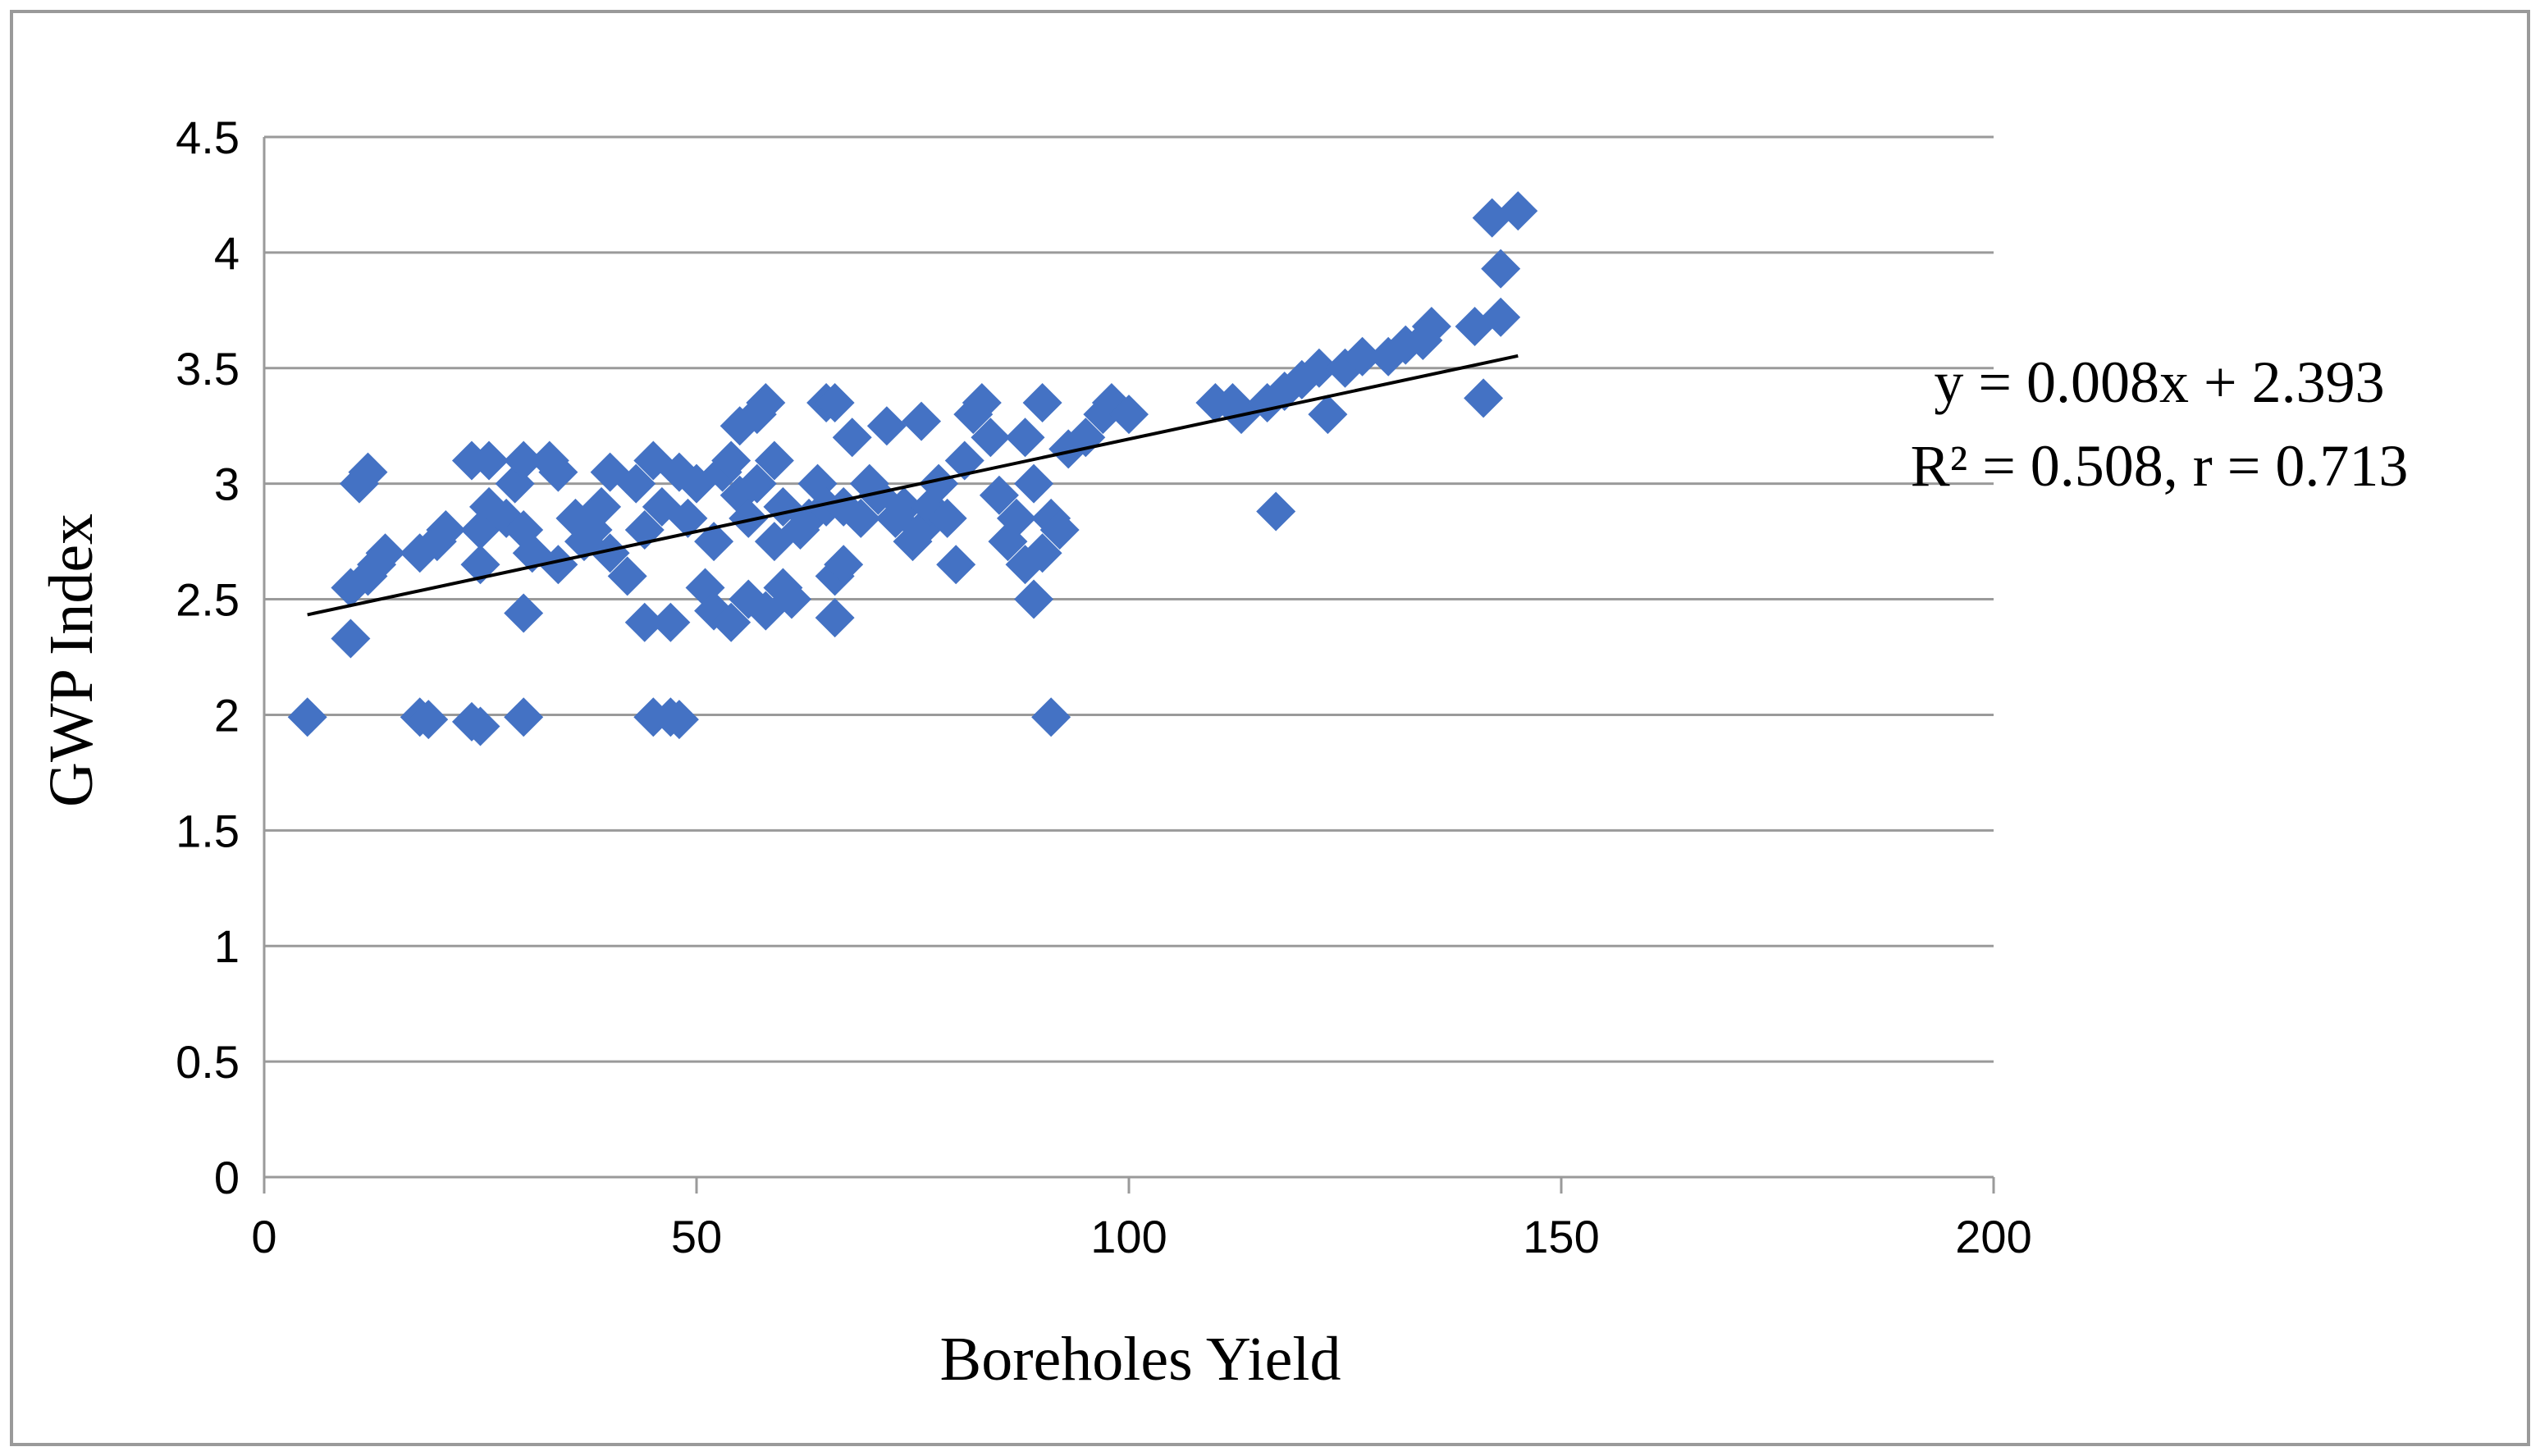 Image resolution: width=2540 pixels, height=1456 pixels. Describe the element at coordinates (227, 715) in the screenshot. I see `y-tick-label: 2` at that location.